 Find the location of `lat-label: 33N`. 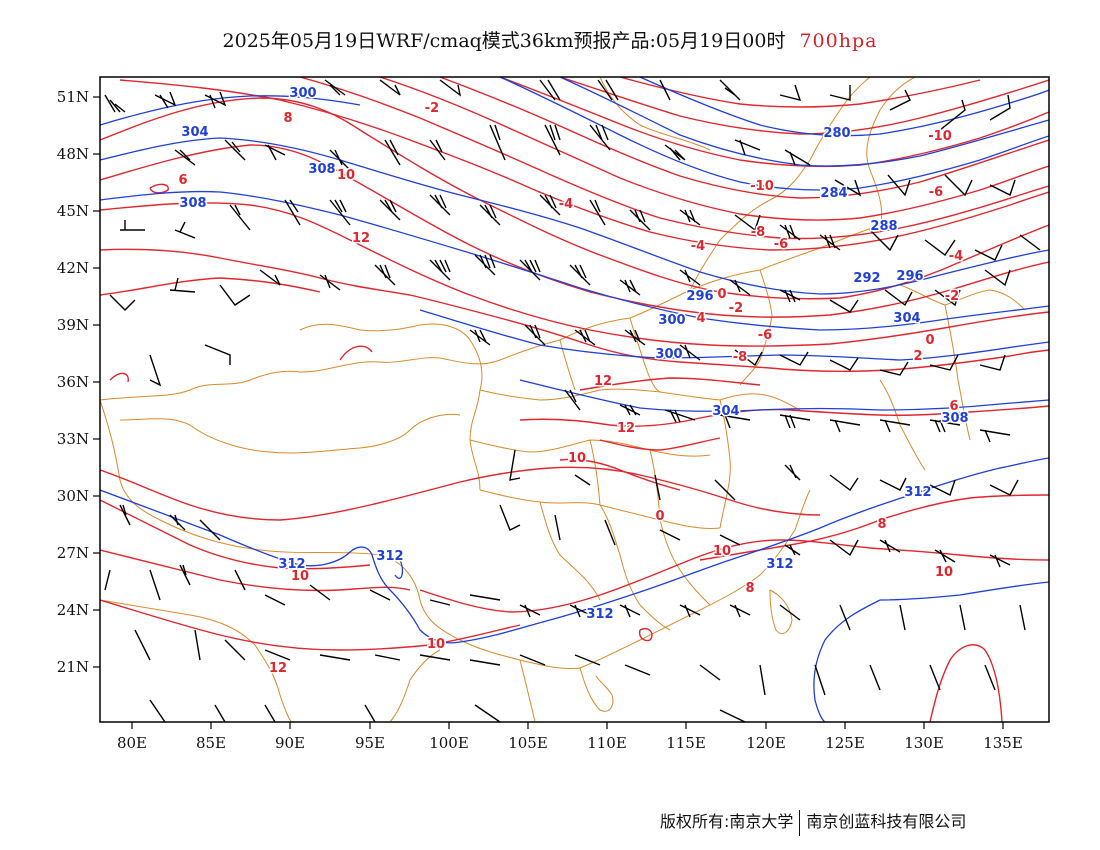

lat-label: 33N is located at coordinates (73, 439).